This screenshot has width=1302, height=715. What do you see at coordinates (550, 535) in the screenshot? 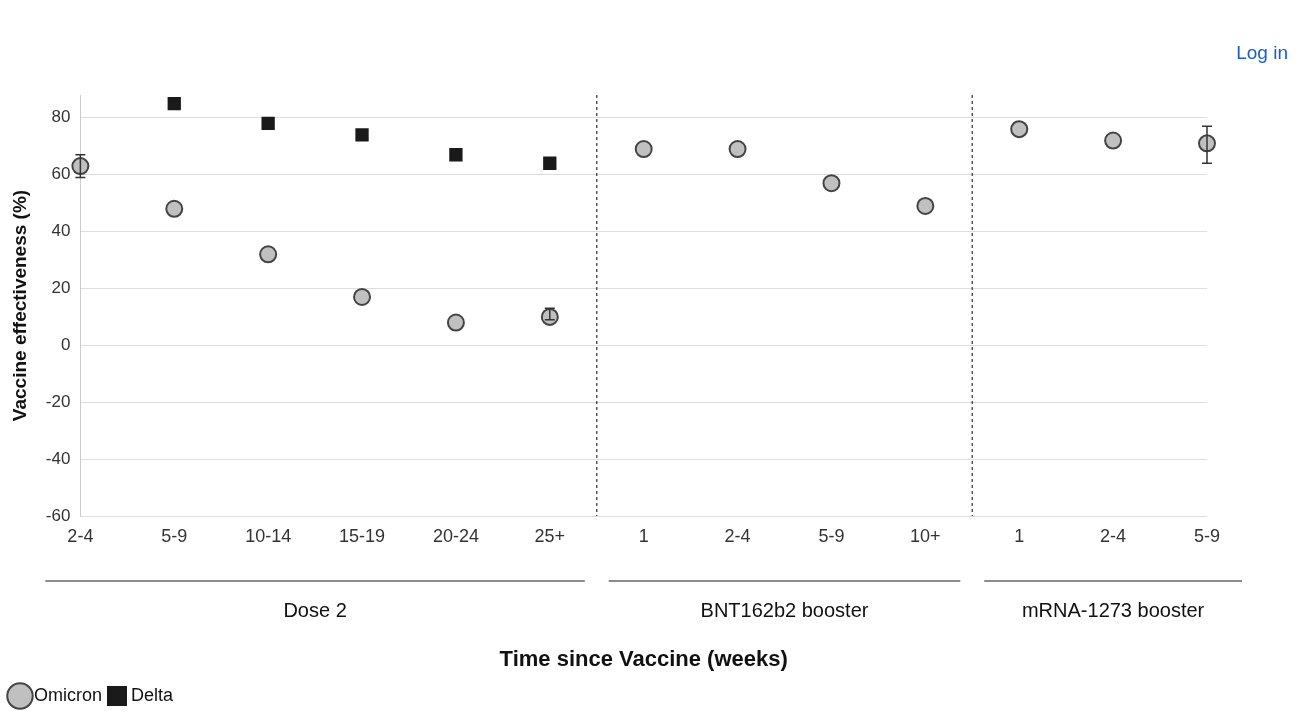
I see `x-tick-label: 25+` at bounding box center [550, 535].